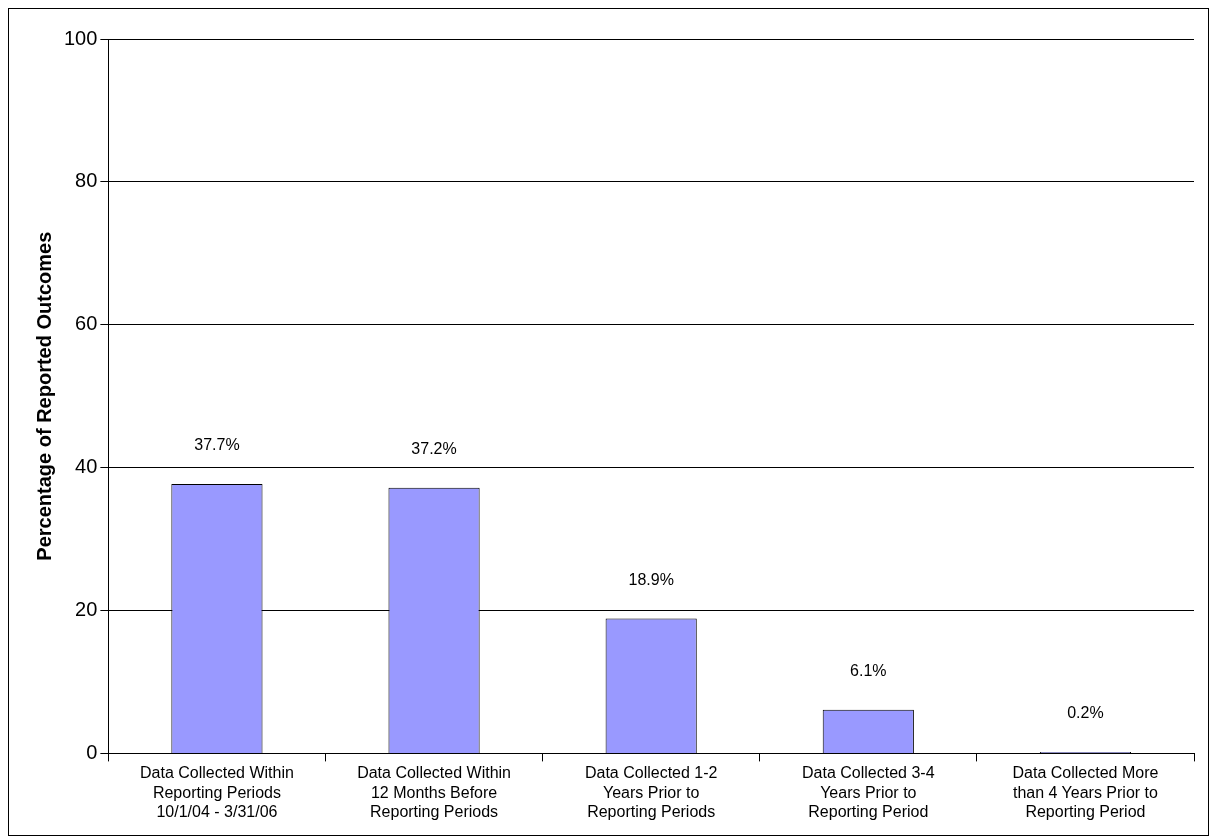  Describe the element at coordinates (86, 180) in the screenshot. I see `y-tick-label: 80` at that location.